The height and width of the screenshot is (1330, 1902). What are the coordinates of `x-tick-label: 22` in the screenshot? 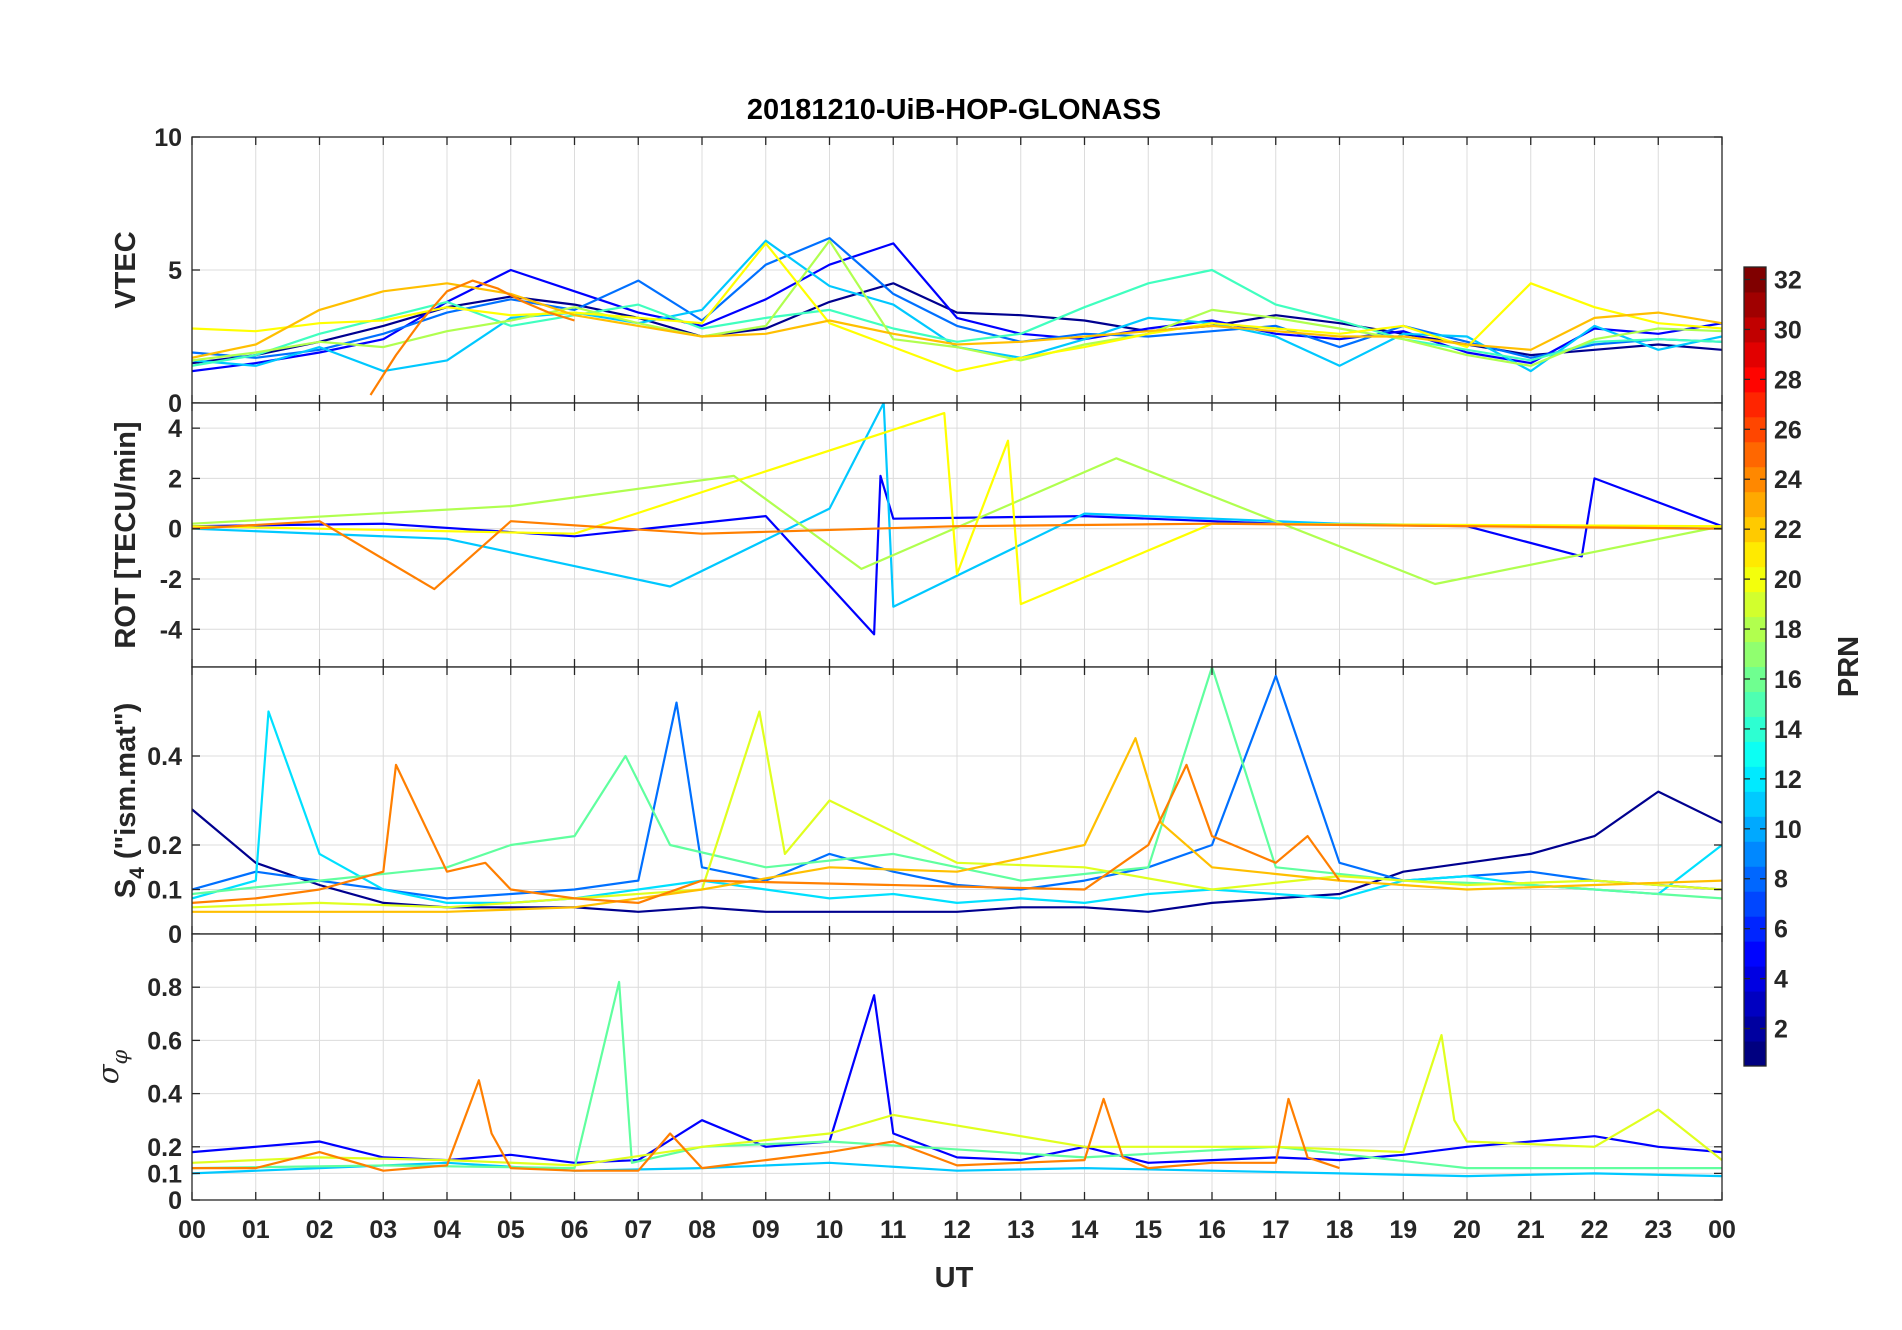 It's located at (1595, 1230).